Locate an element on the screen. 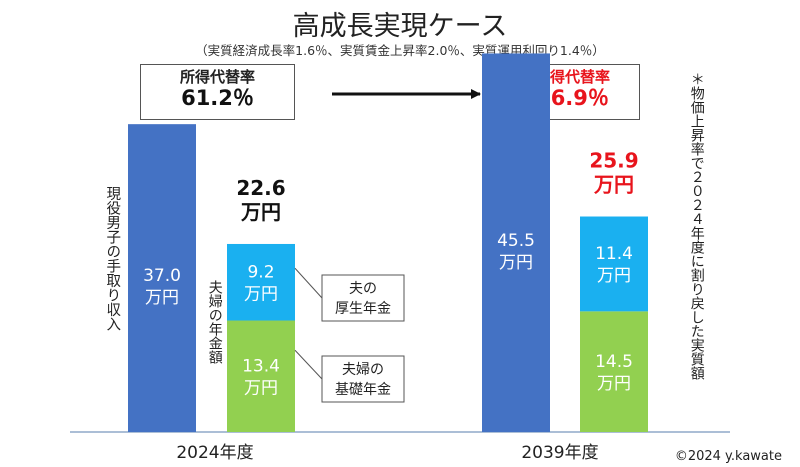 This screenshot has height=467, width=800. callout-couple-basic-pension-leader is located at coordinates (308, 364).